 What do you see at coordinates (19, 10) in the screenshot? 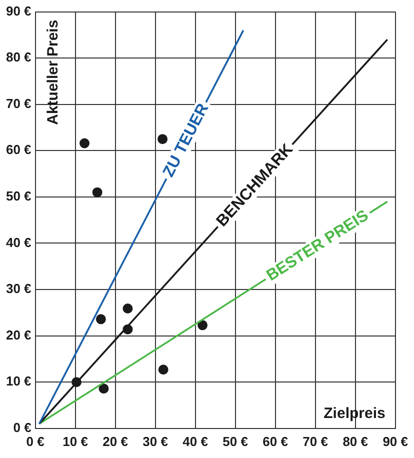
I see `y-tick-label: 90 €` at bounding box center [19, 10].